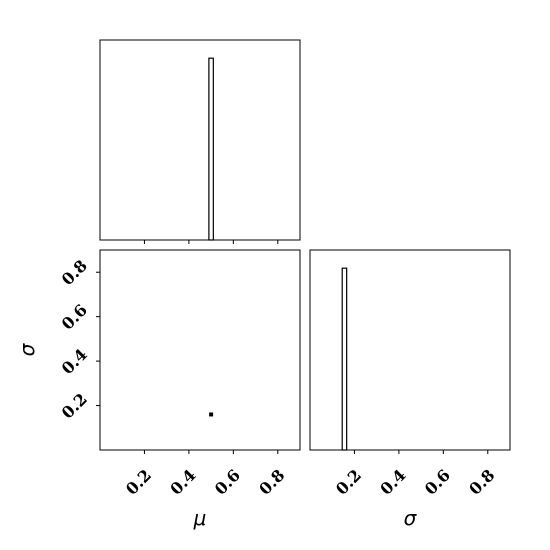  Describe the element at coordinates (74, 316) in the screenshot. I see `y-tick-label: 0.6` at that location.